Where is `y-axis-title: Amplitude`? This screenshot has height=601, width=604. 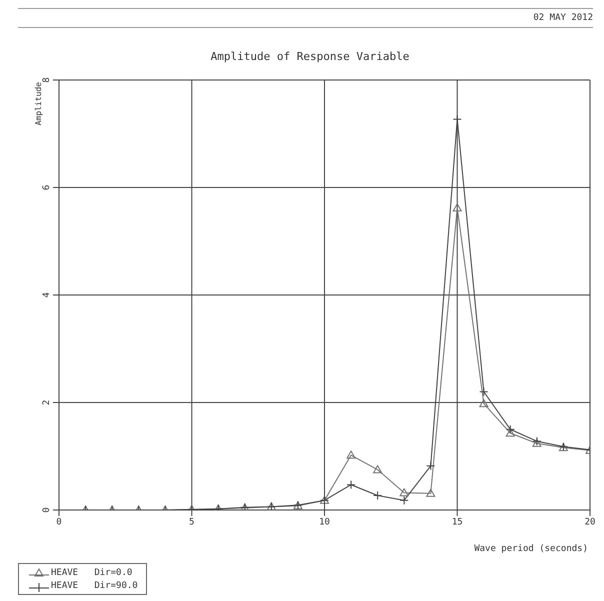 y-axis-title: Amplitude is located at coordinates (38, 104).